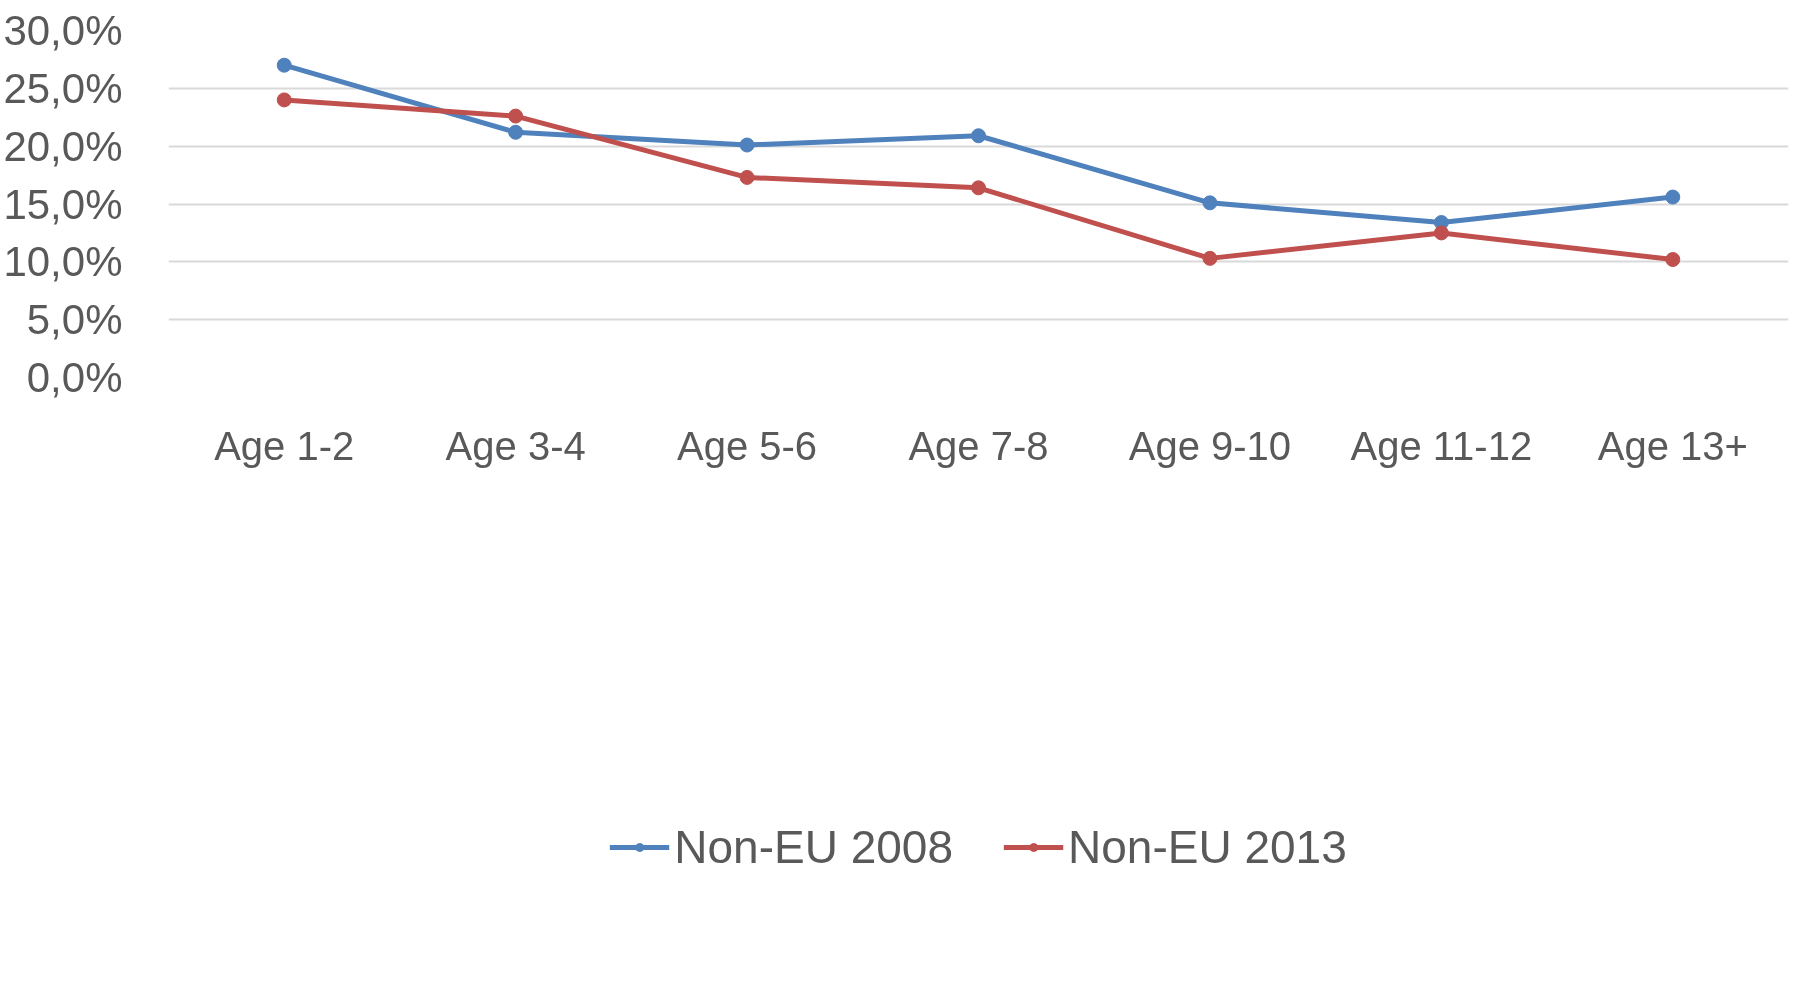  What do you see at coordinates (284, 445) in the screenshot?
I see `x-tick-label: Age 1-2` at bounding box center [284, 445].